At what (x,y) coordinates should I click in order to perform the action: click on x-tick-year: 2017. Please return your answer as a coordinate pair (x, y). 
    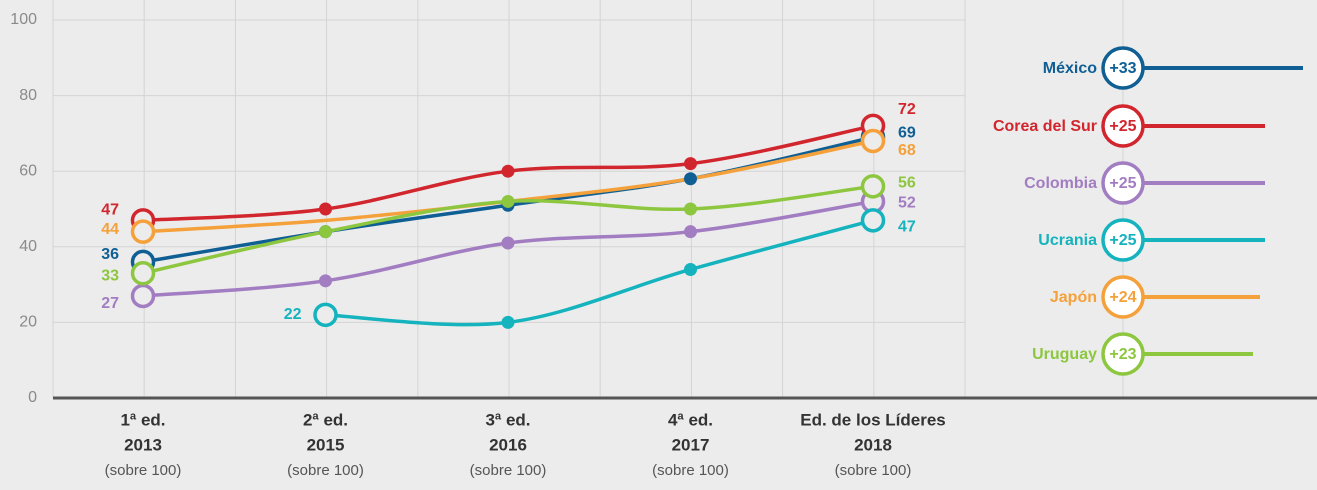
    Looking at the image, I should click on (691, 444).